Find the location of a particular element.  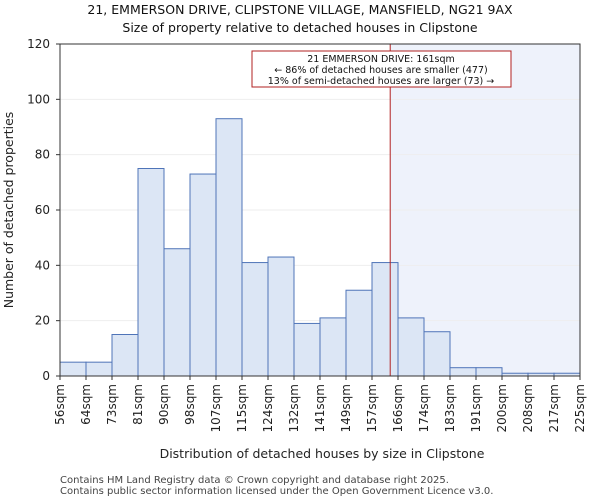

x-tick-label-56sqm: 56sqm is located at coordinates (60, 404).